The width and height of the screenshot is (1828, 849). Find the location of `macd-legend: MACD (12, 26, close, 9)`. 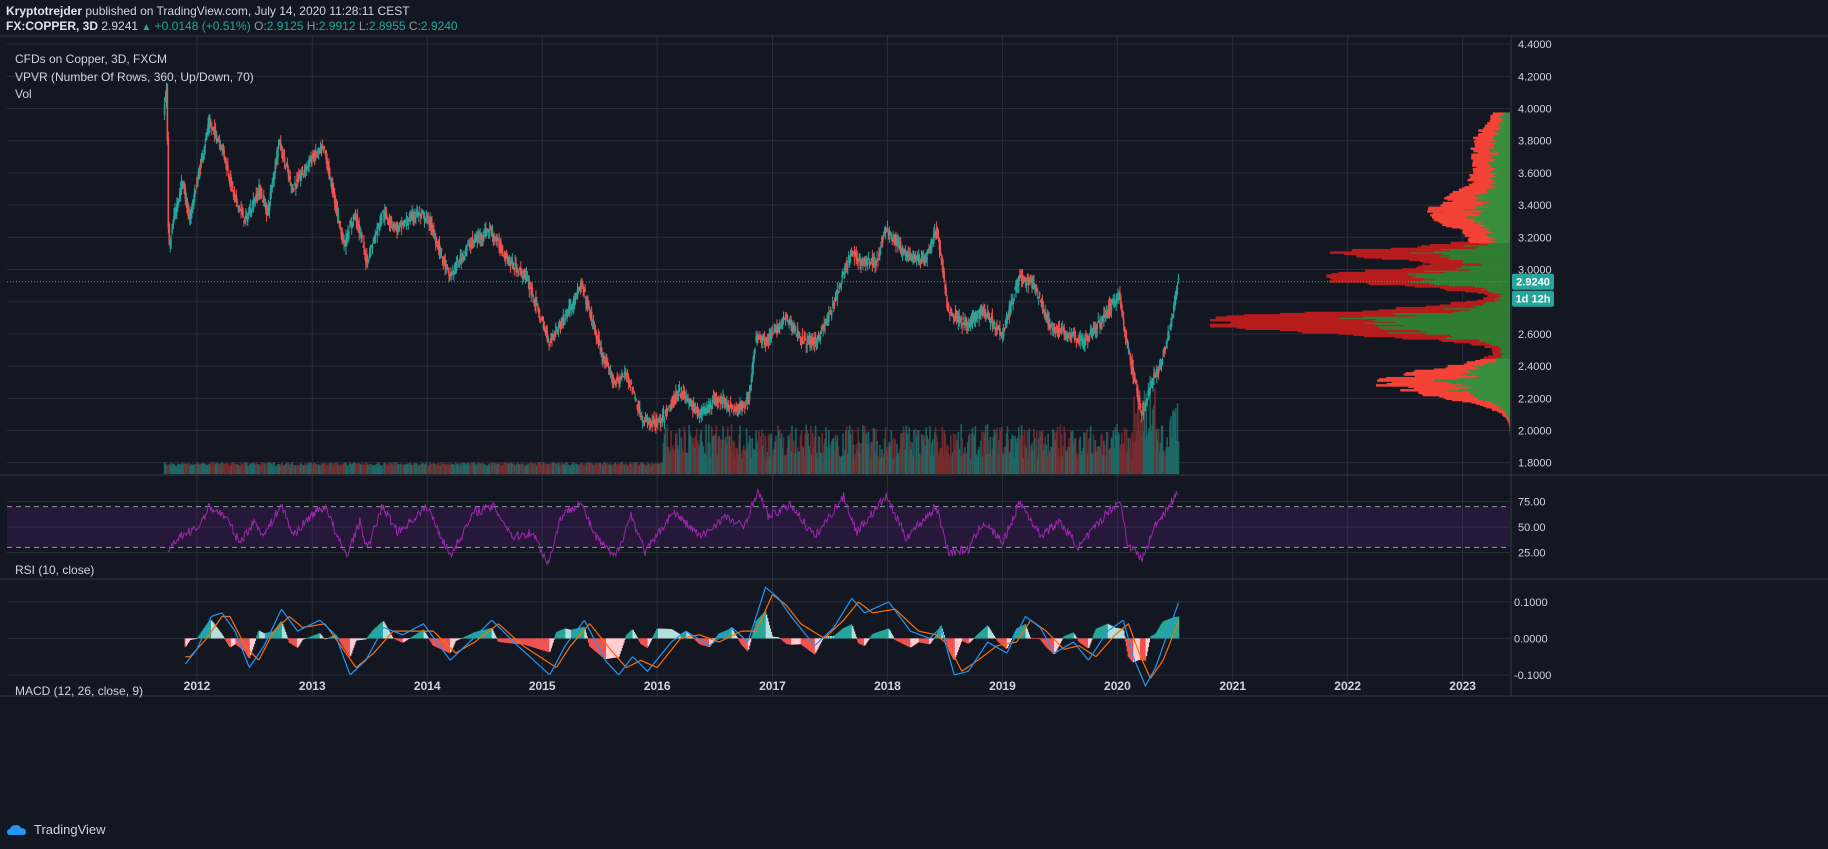

macd-legend: MACD (12, 26, close, 9) is located at coordinates (79, 691).